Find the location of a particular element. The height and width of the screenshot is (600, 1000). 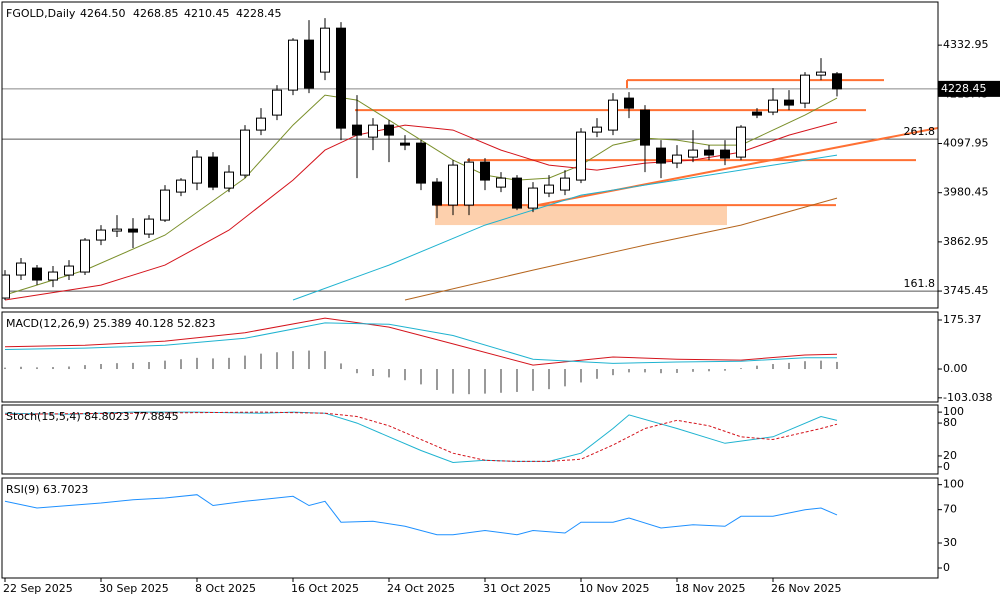

zone is located at coordinates (581, 215).